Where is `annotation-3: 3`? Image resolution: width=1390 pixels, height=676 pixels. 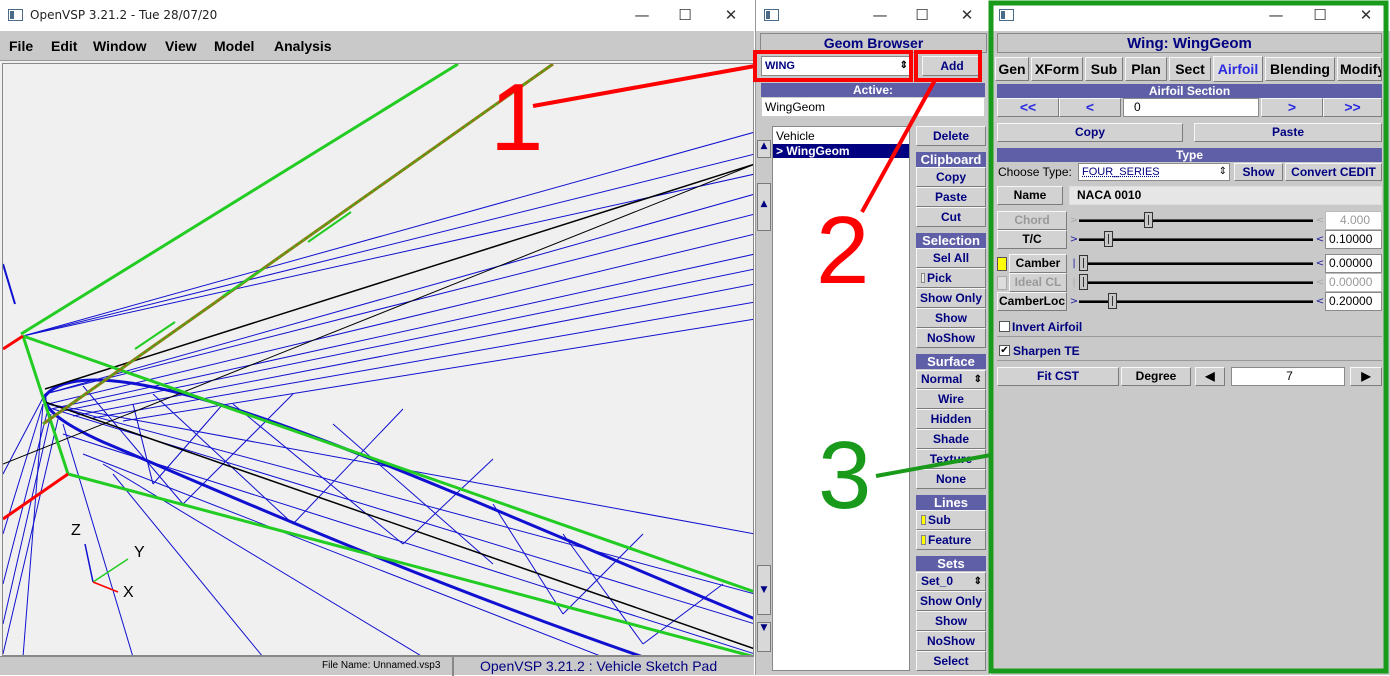 annotation-3: 3 is located at coordinates (844, 476).